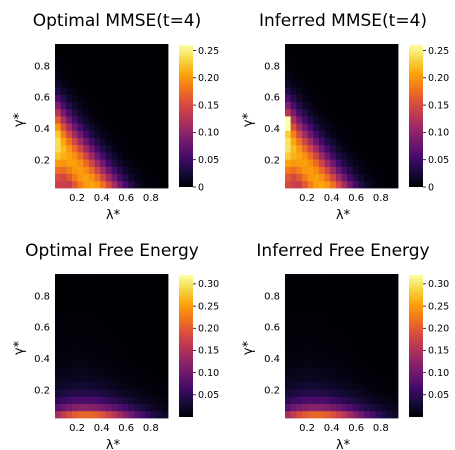 The width and height of the screenshot is (455, 450). What do you see at coordinates (208, 78) in the screenshot?
I see `colorbar-tick-label: 0.20` at bounding box center [208, 78].